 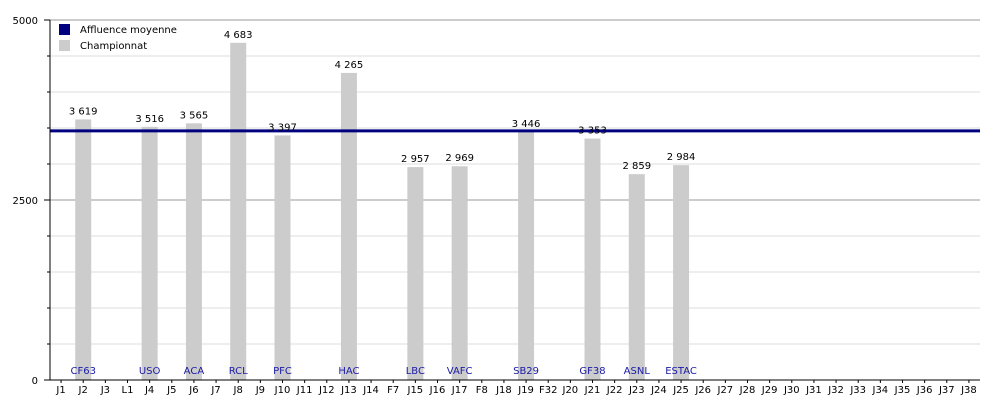 What do you see at coordinates (128, 390) in the screenshot?
I see `x-tick-label-L1: L1` at bounding box center [128, 390].